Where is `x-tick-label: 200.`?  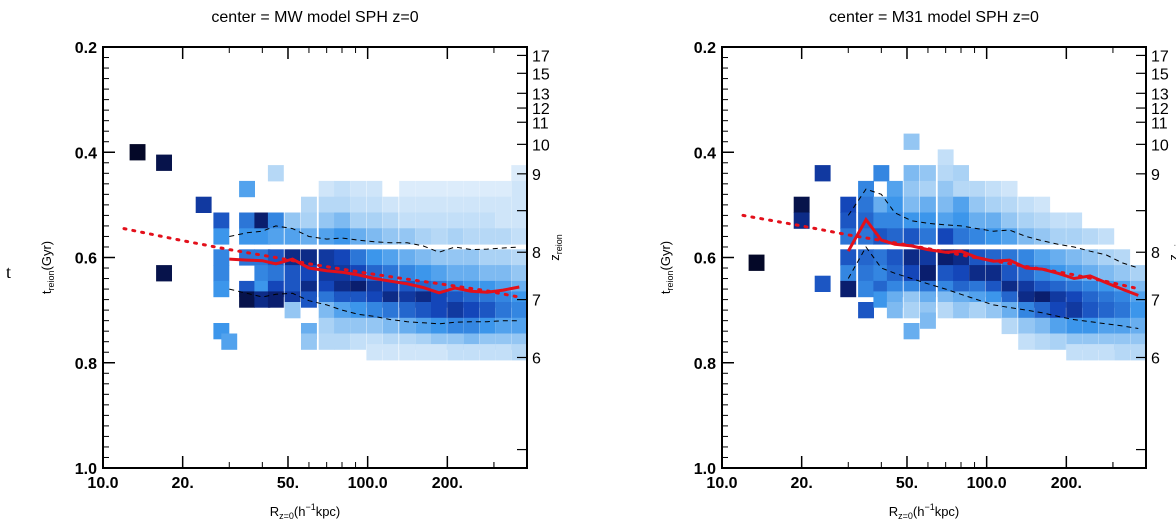
x-tick-label: 200. is located at coordinates (1066, 483).